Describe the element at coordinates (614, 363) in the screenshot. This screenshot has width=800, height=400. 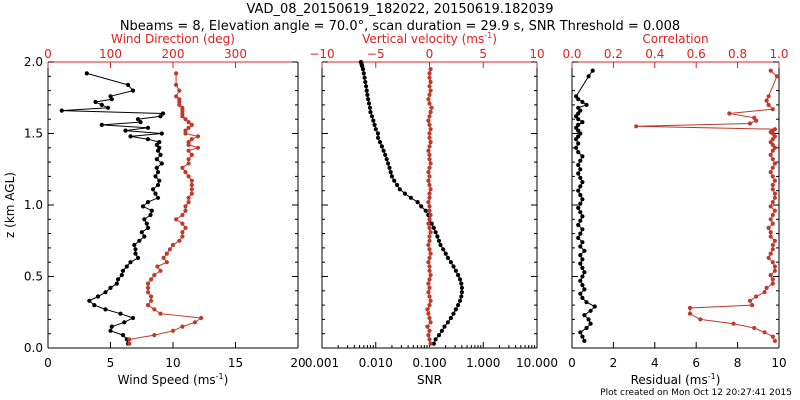
I see `residual-correlation-bottom-tick-label: 2` at that location.